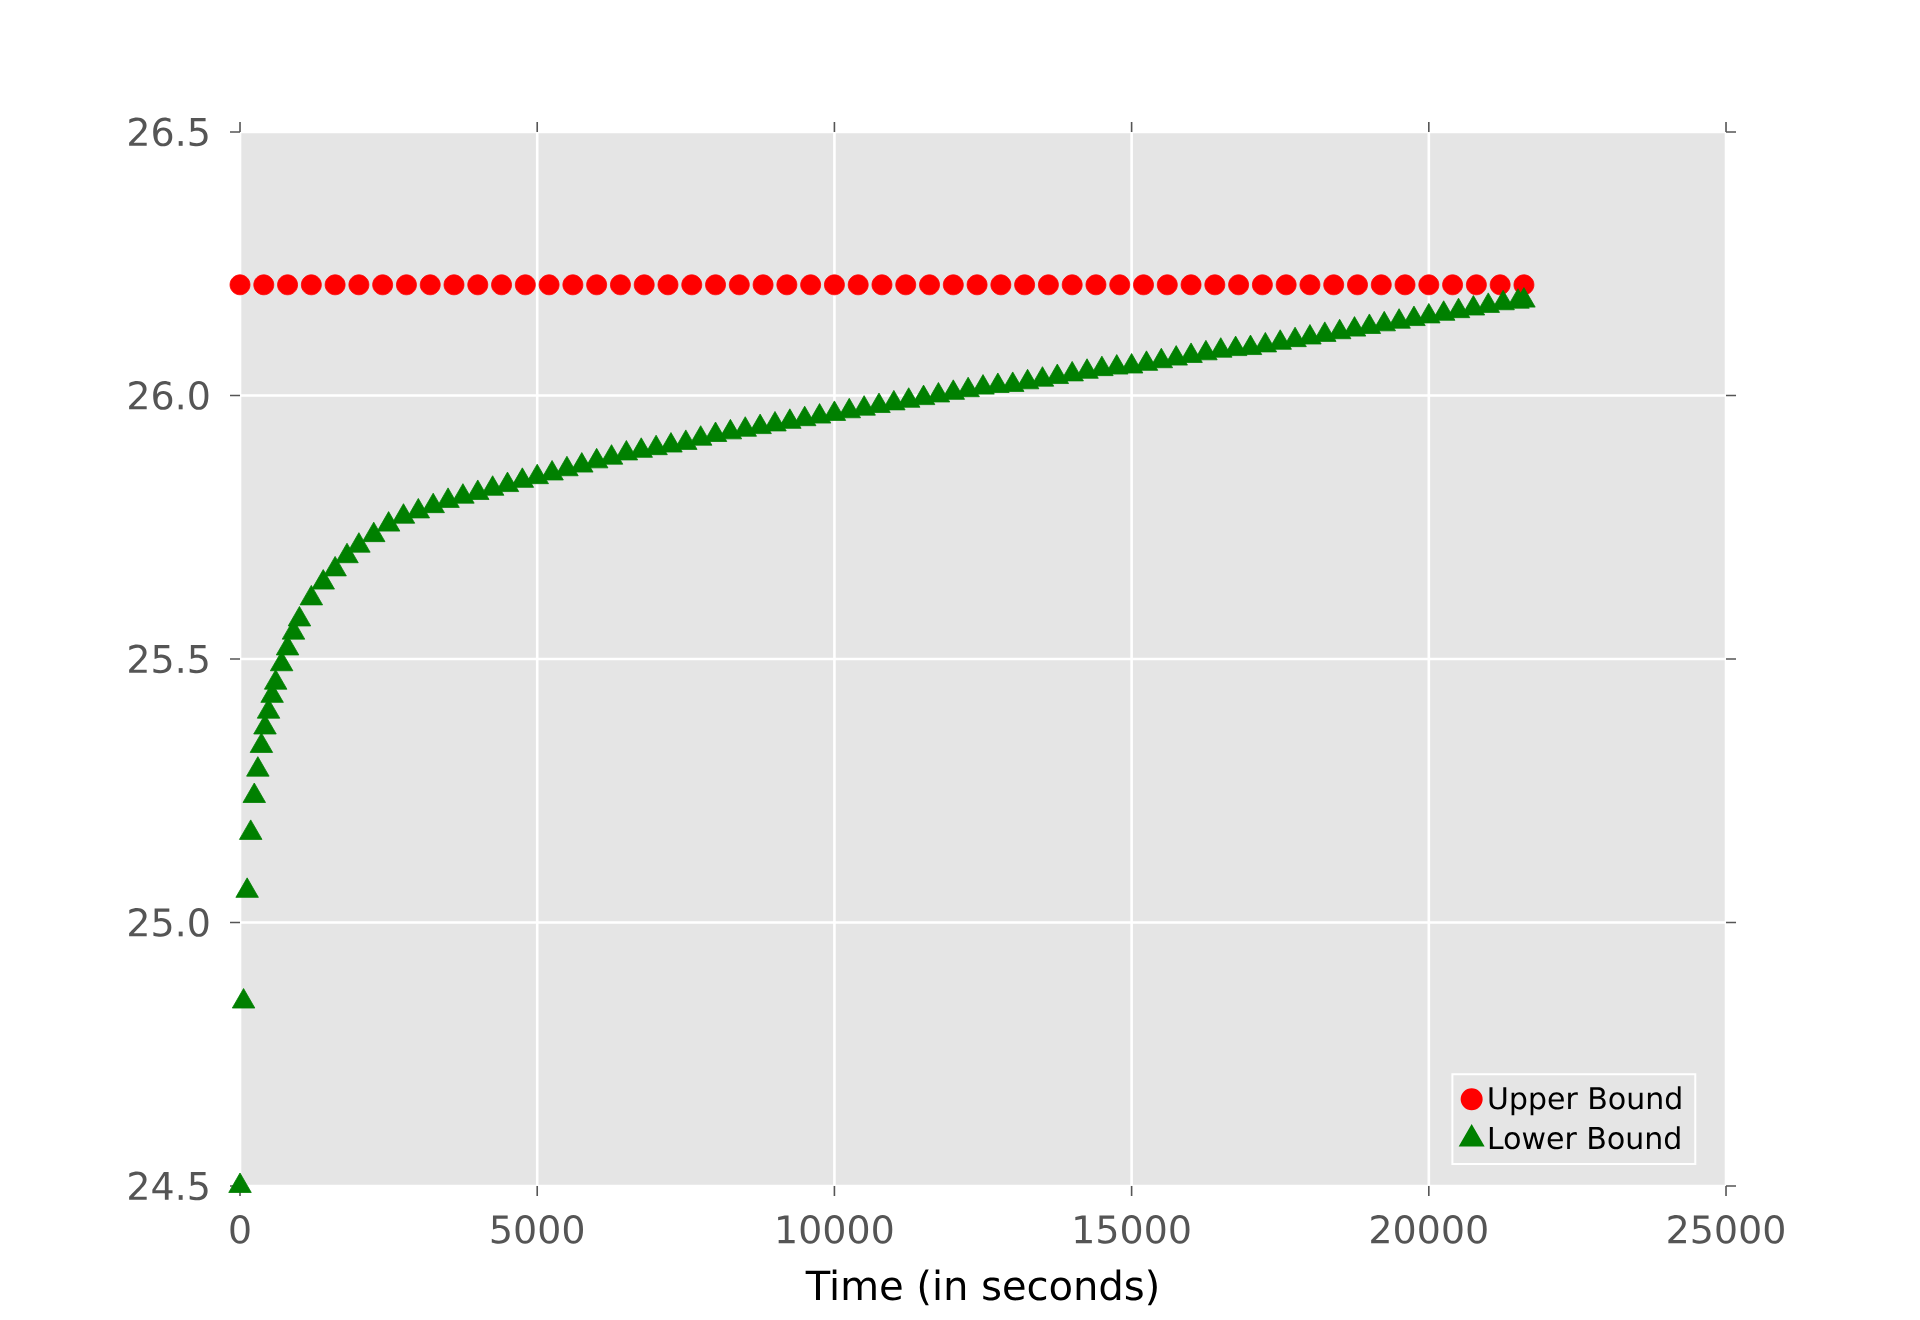 The width and height of the screenshot is (1920, 1320). I want to click on y-tick-label: 26.0, so click(169, 395).